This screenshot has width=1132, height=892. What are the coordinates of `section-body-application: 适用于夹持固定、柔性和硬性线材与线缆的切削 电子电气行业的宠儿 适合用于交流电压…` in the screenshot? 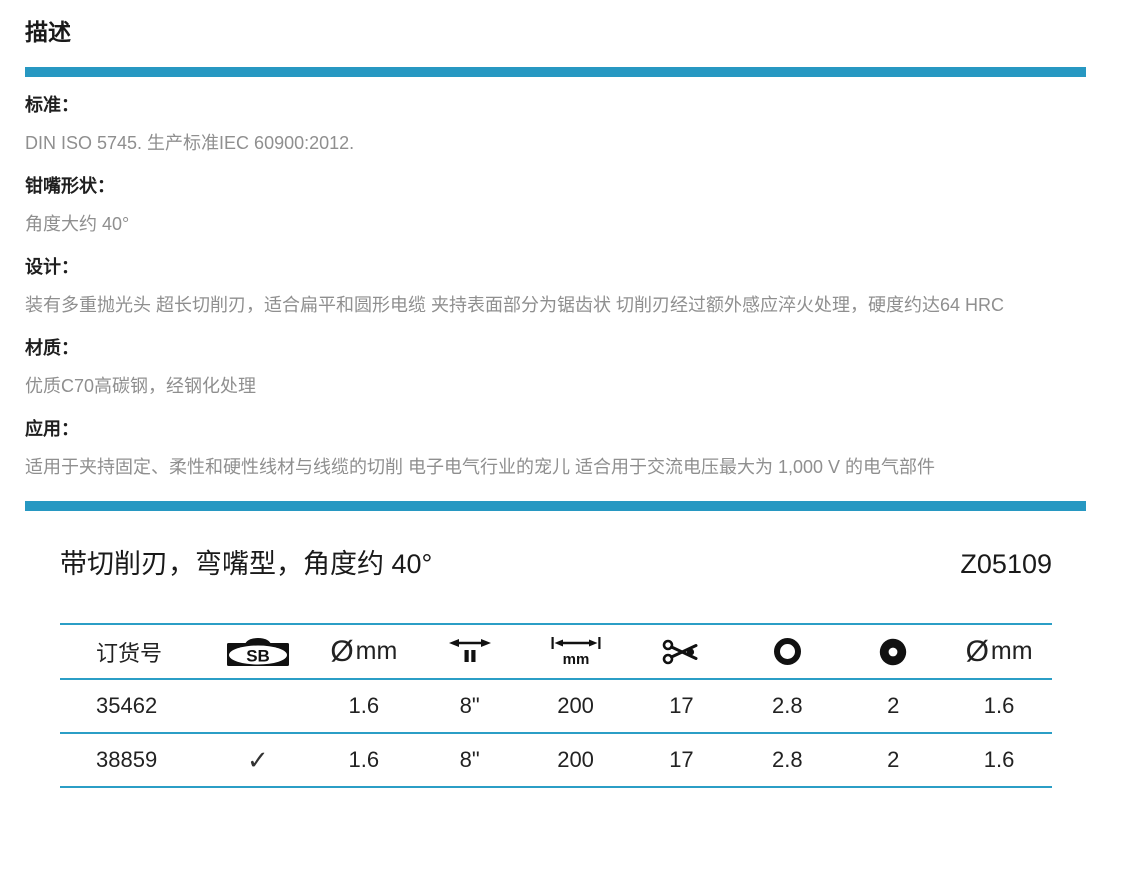 It's located at (480, 467).